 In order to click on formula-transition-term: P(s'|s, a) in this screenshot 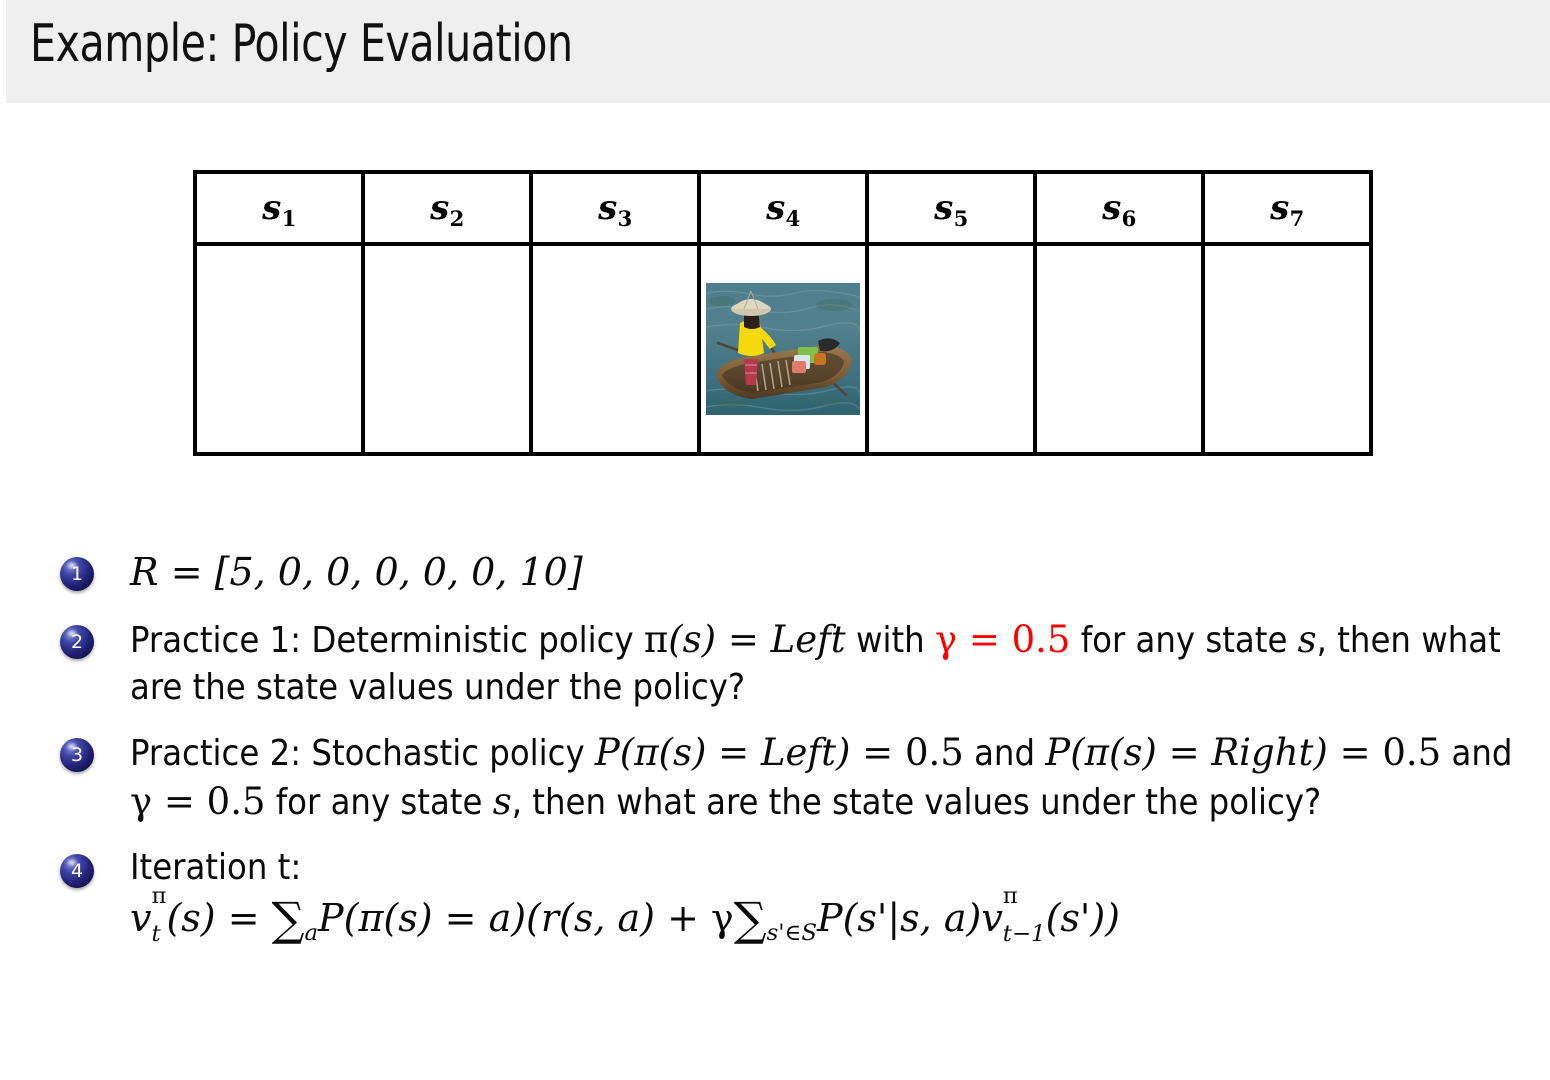, I will do `click(899, 917)`.